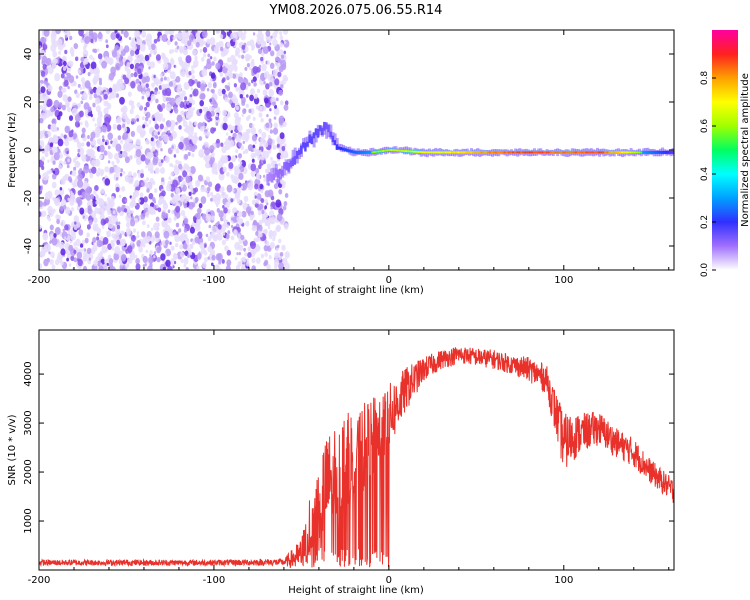 The width and height of the screenshot is (750, 600). I want to click on track-body, so click(358, 152).